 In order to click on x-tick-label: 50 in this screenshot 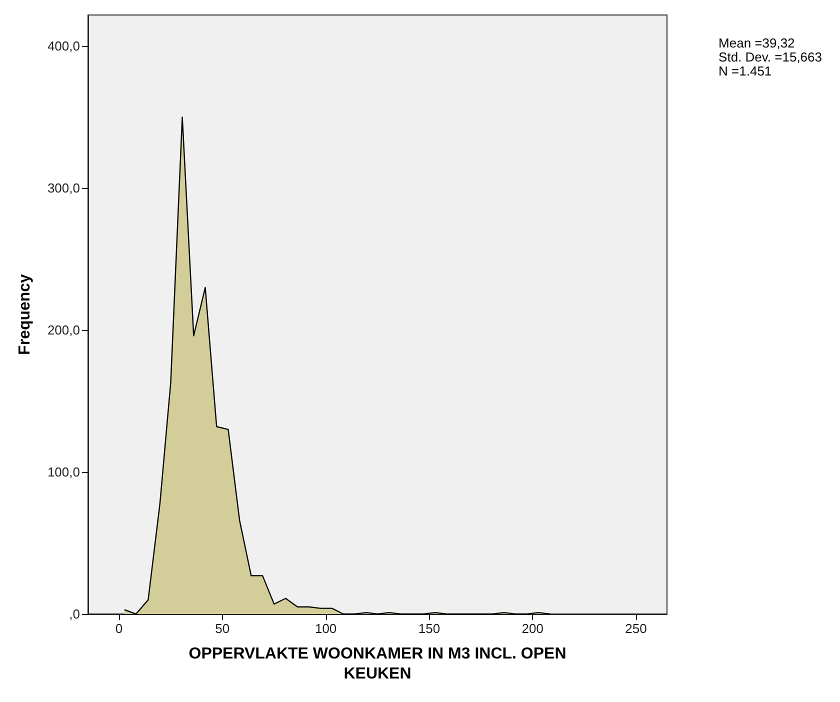, I will do `click(222, 628)`.